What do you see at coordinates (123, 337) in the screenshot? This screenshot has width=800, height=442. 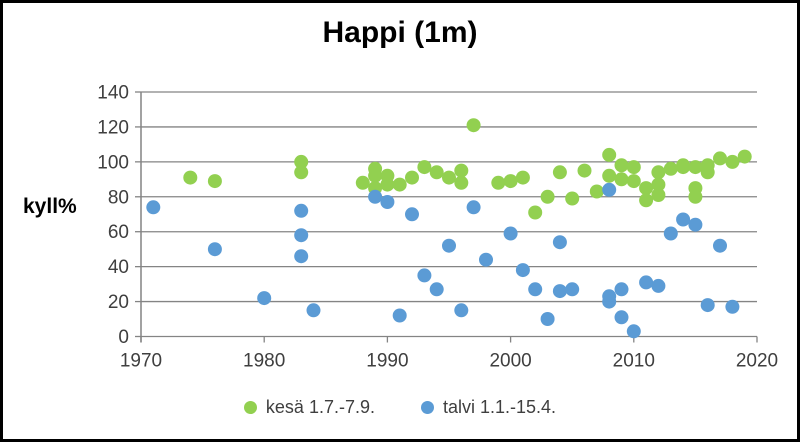 I see `y-tick-label: 0` at bounding box center [123, 337].